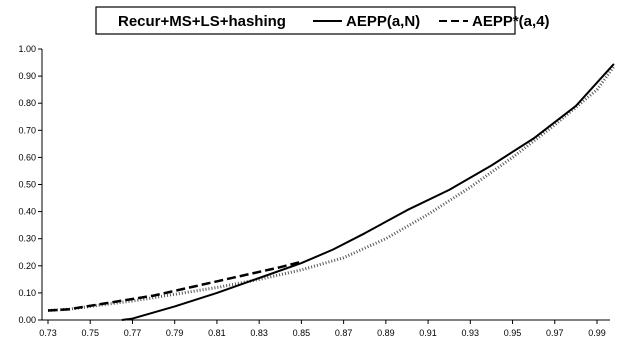 This screenshot has width=620, height=345. I want to click on x-tick-label-1: 0.75, so click(90, 333).